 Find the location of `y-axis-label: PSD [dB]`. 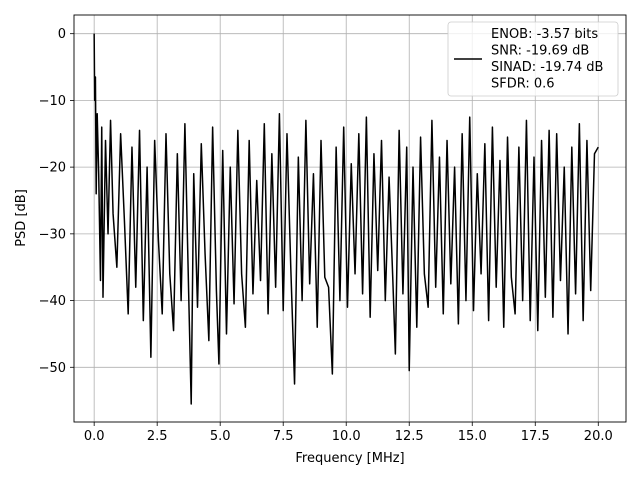

y-axis-label: PSD [dB] is located at coordinates (21, 218).